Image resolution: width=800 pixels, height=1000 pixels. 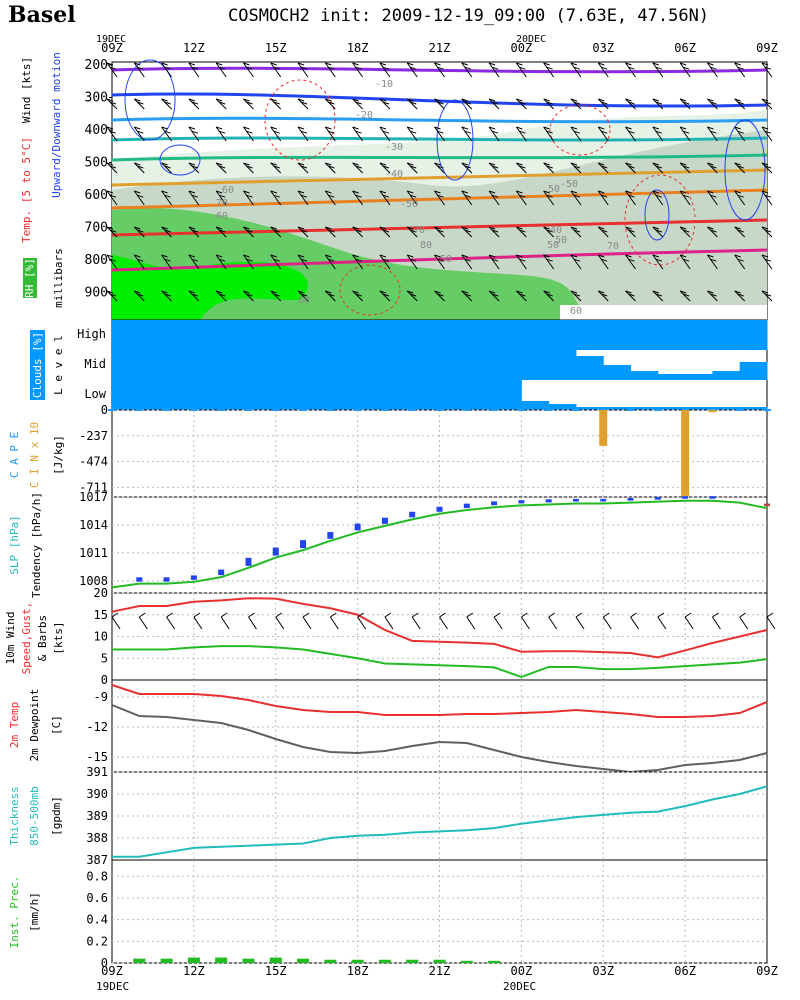 I want to click on contour-label: 50, so click(x=553, y=245).